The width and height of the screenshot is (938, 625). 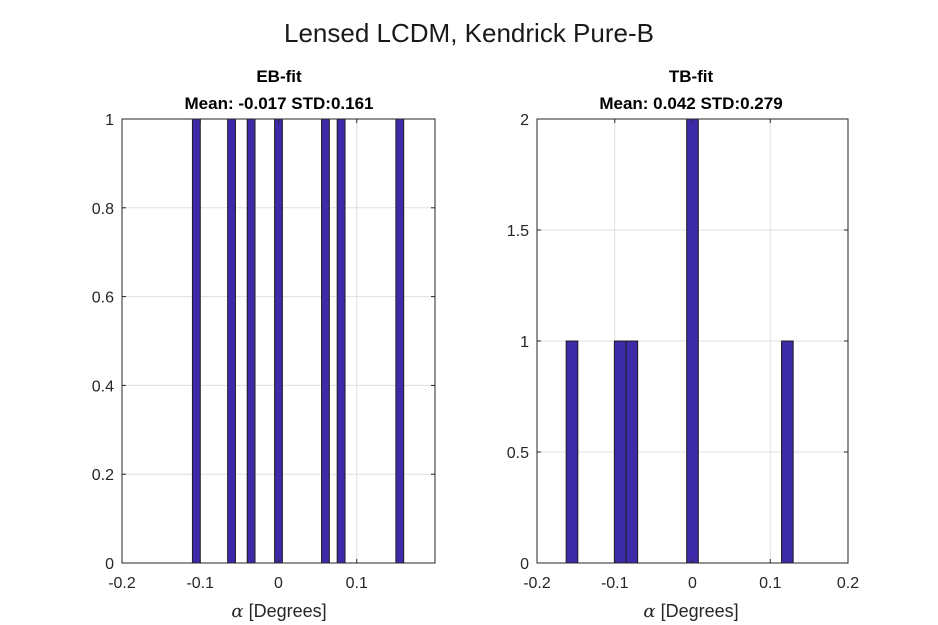 What do you see at coordinates (103, 298) in the screenshot?
I see `y-tick-label: 0.6` at bounding box center [103, 298].